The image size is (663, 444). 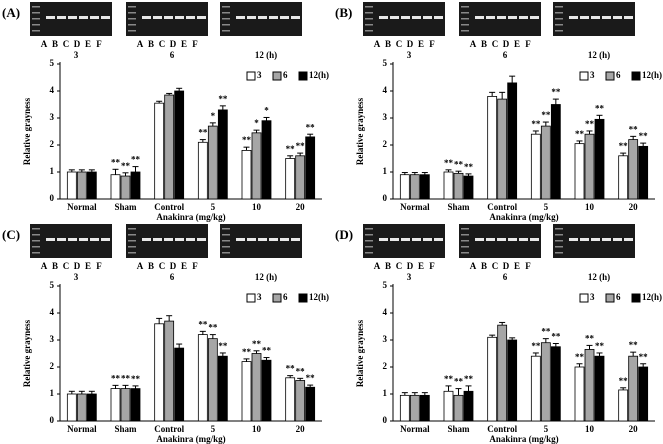 I want to click on y-tick-label: 1, so click(x=385, y=393).